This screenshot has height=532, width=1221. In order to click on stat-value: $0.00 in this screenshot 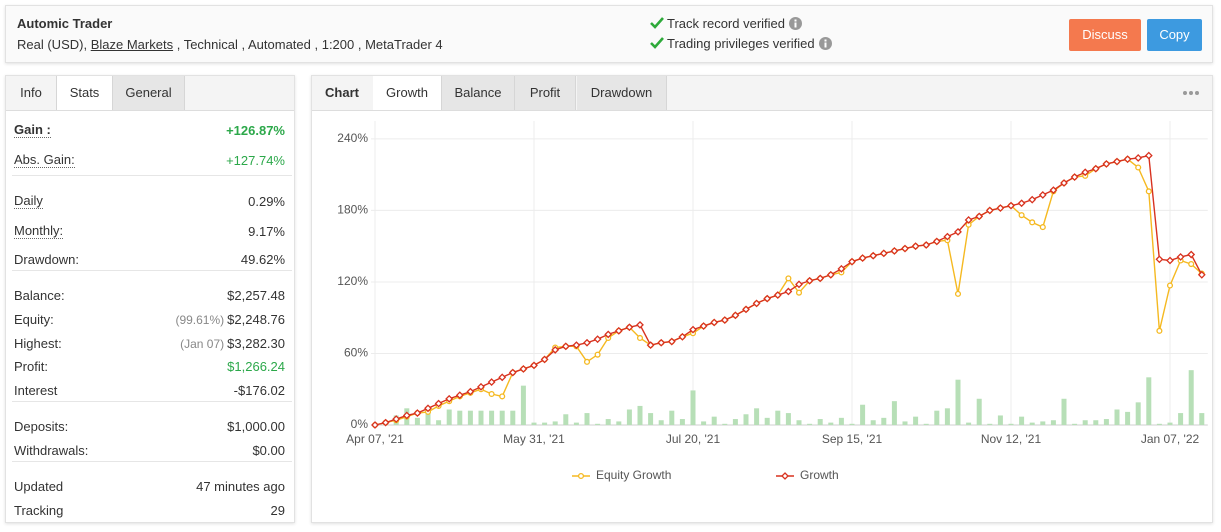, I will do `click(268, 450)`.